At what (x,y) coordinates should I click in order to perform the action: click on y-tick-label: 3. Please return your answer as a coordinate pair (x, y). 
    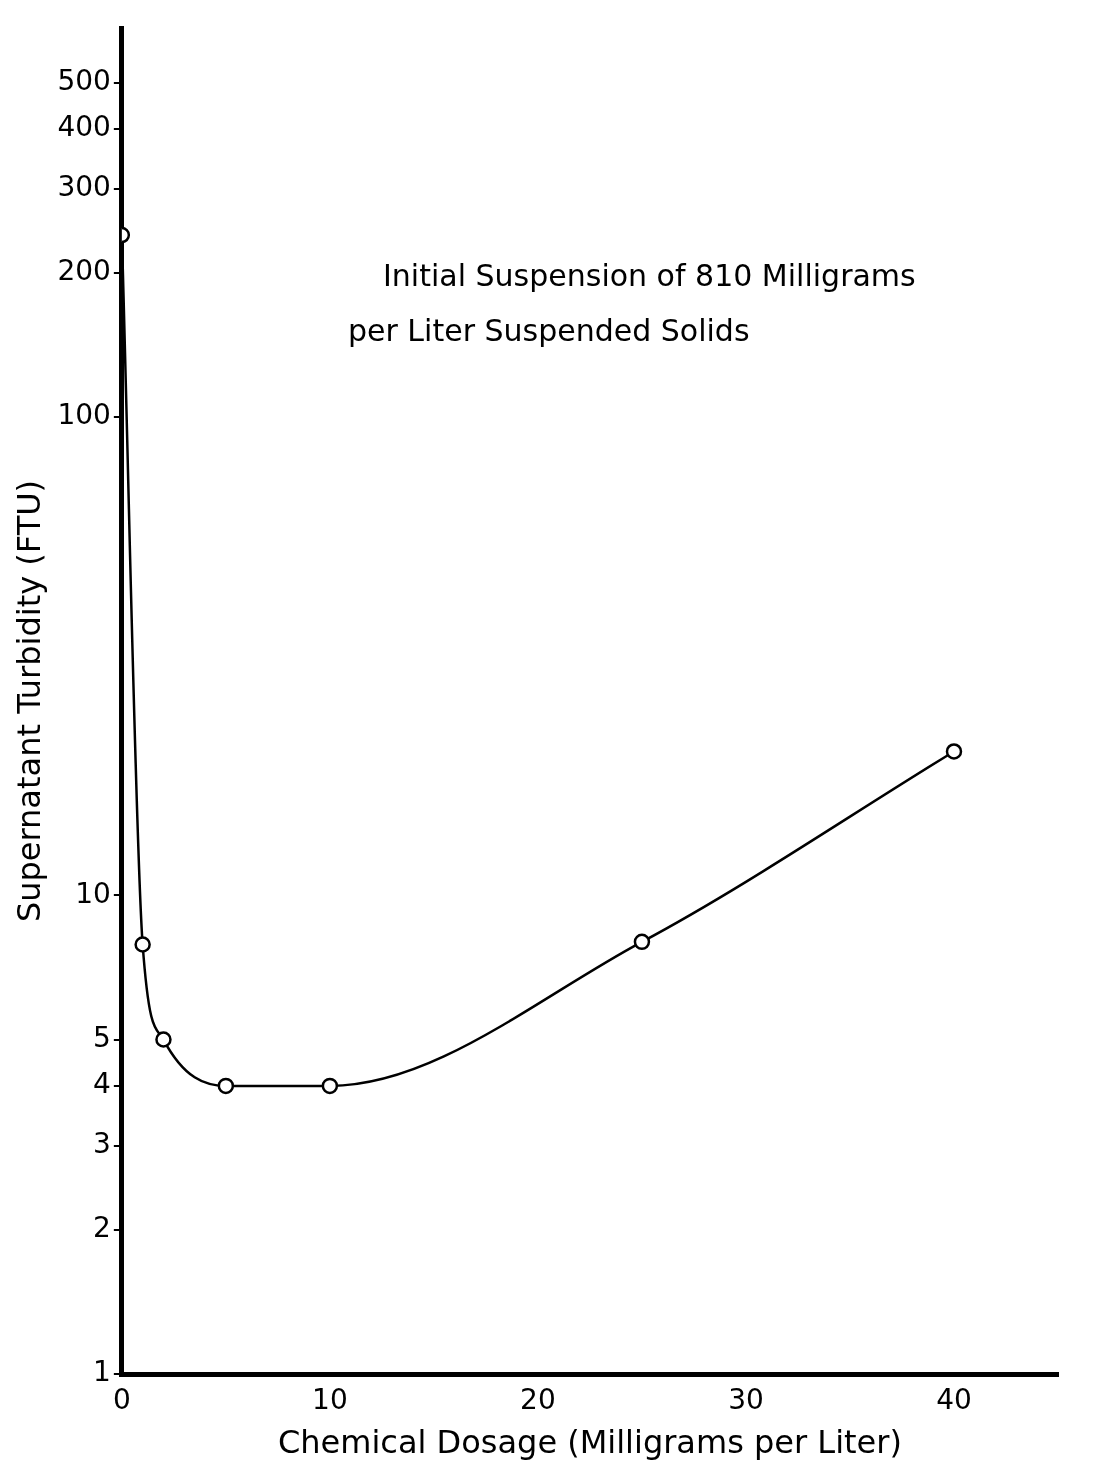
    Looking at the image, I should click on (102, 1143).